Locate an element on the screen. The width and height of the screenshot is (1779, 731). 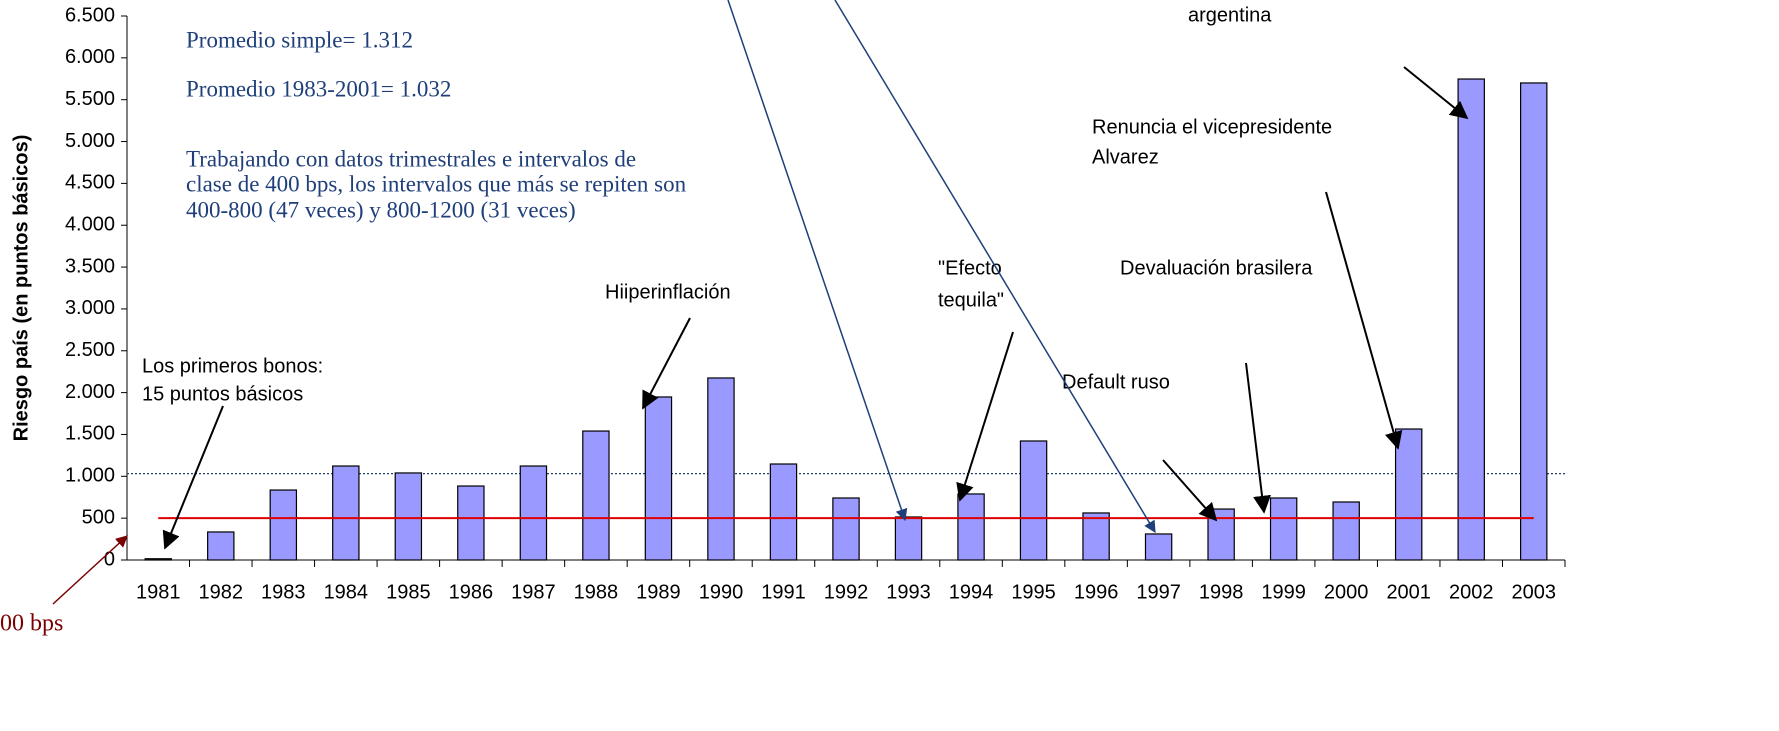
annotation: Default ruso is located at coordinates (1116, 382).